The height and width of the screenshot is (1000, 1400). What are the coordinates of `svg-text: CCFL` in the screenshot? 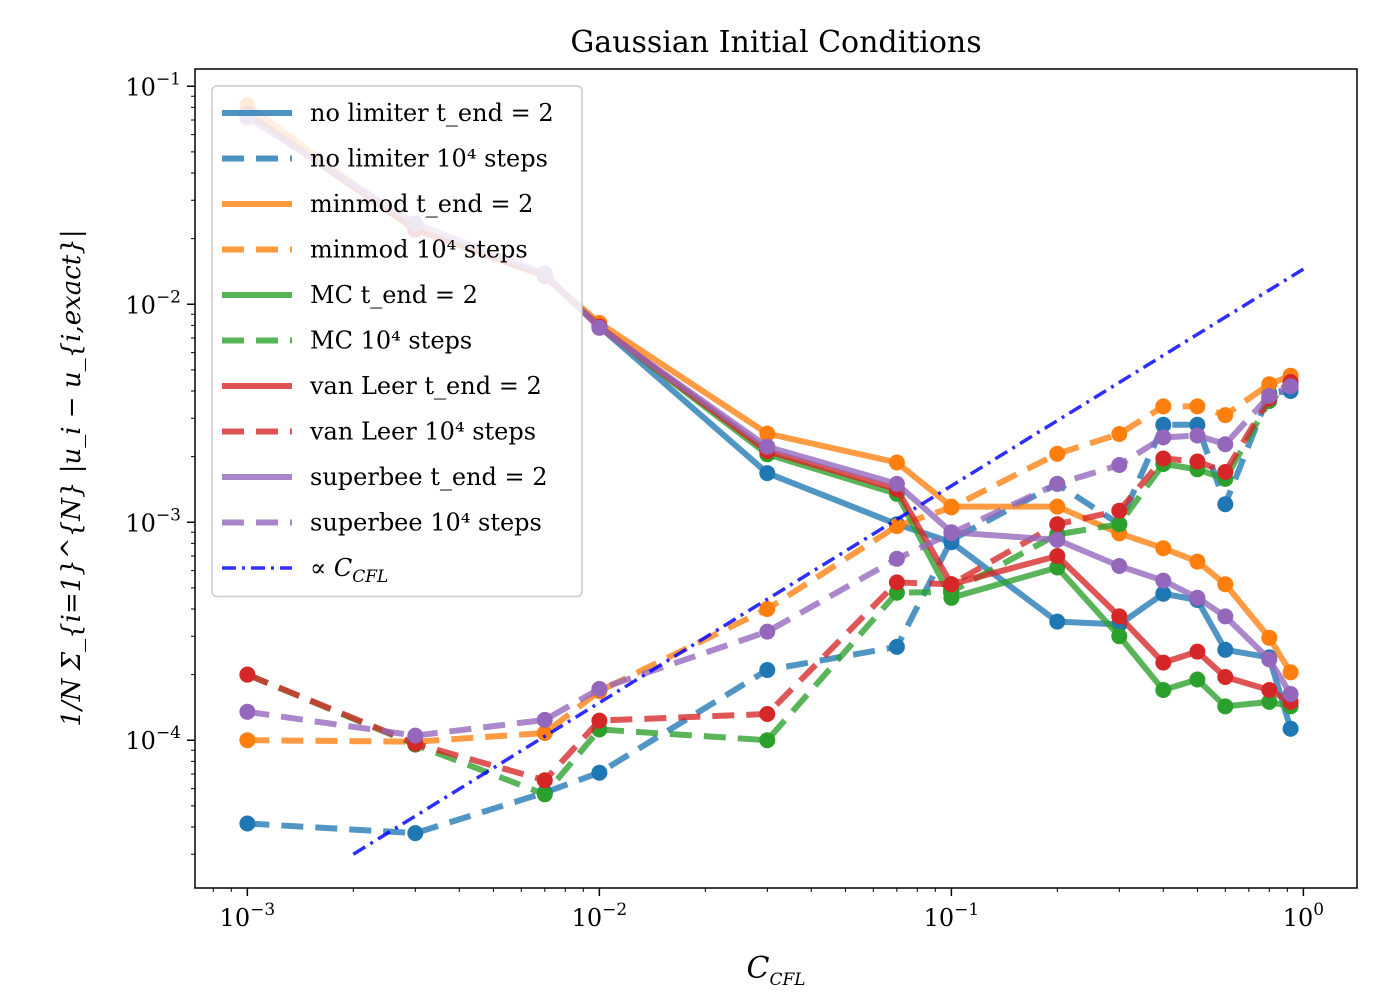 It's located at (775, 970).